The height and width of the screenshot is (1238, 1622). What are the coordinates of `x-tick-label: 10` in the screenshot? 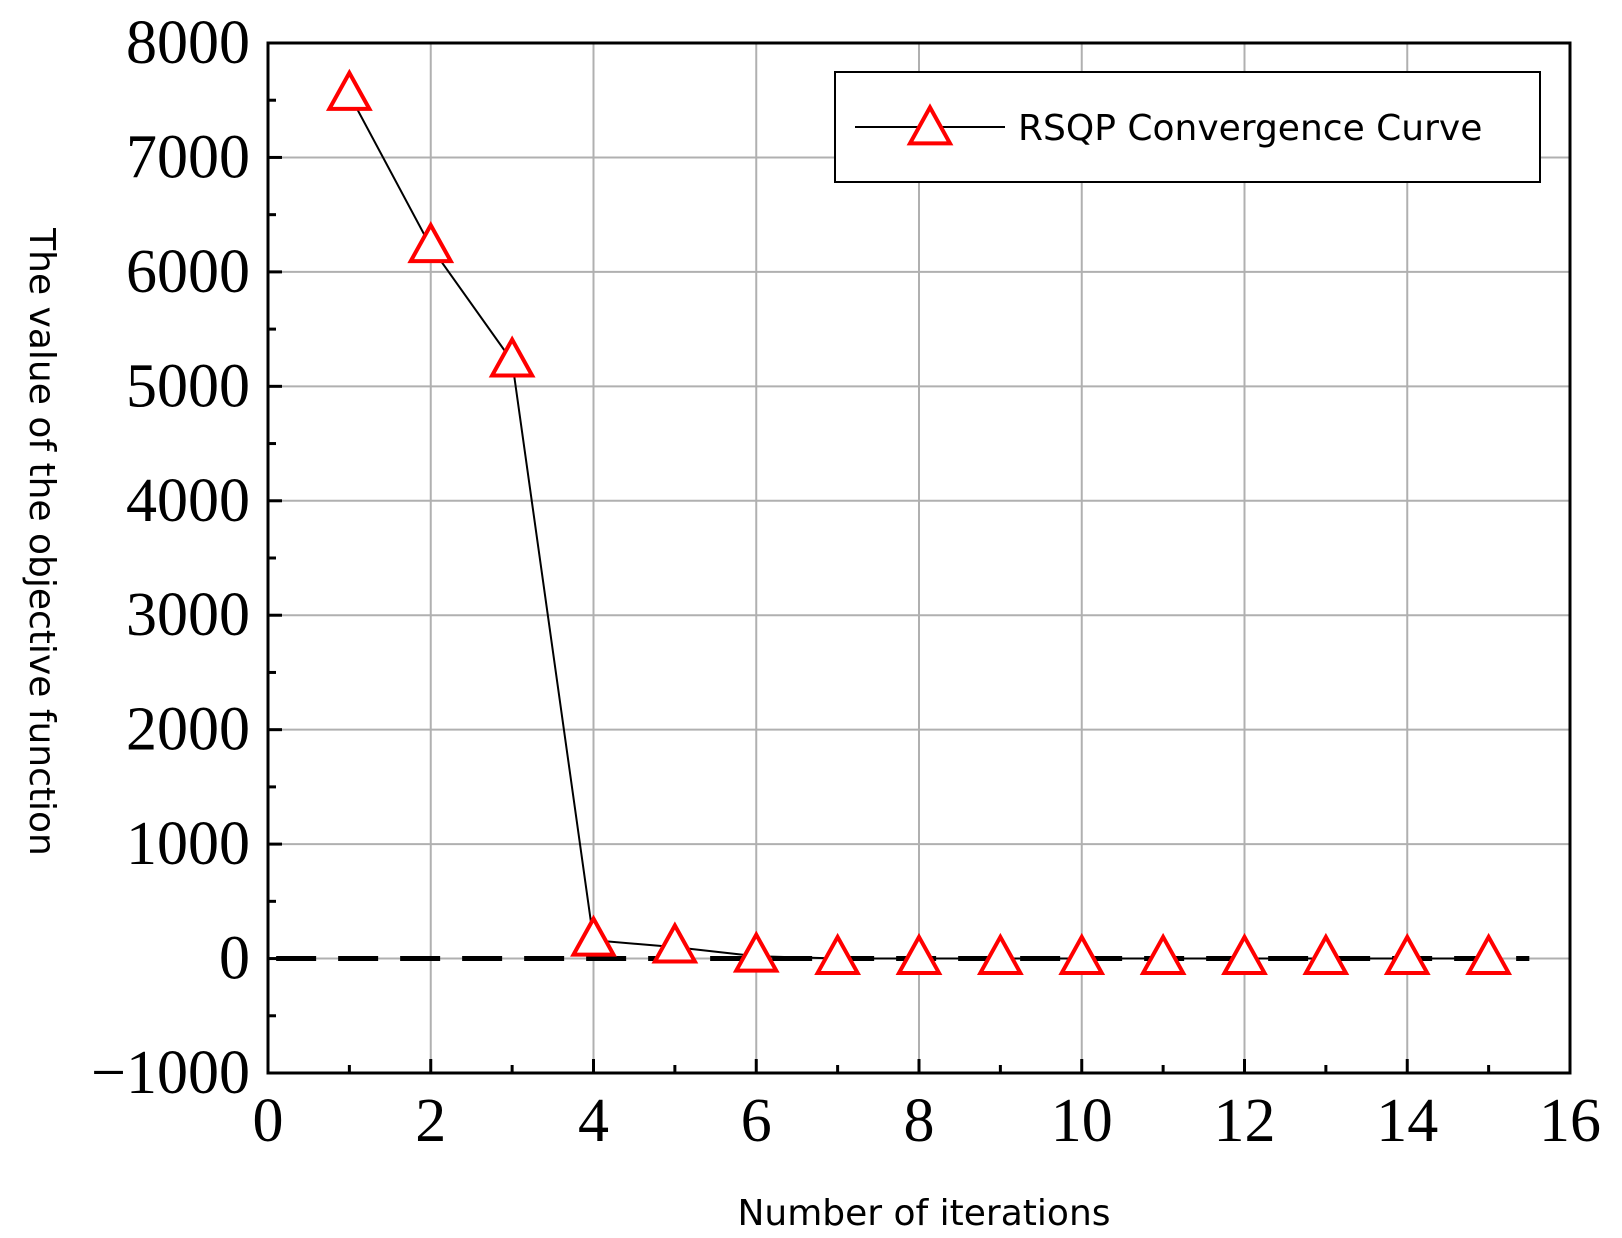 It's located at (1082, 1121).